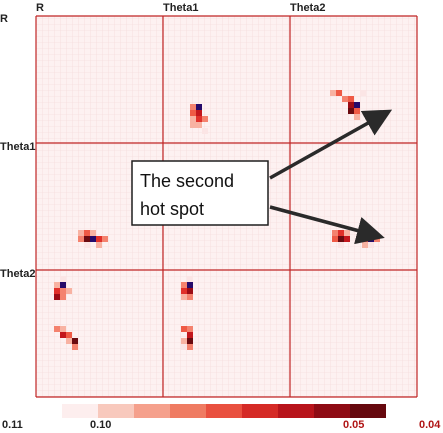  Describe the element at coordinates (99, 79) in the screenshot. I see `panel-r-r` at that location.